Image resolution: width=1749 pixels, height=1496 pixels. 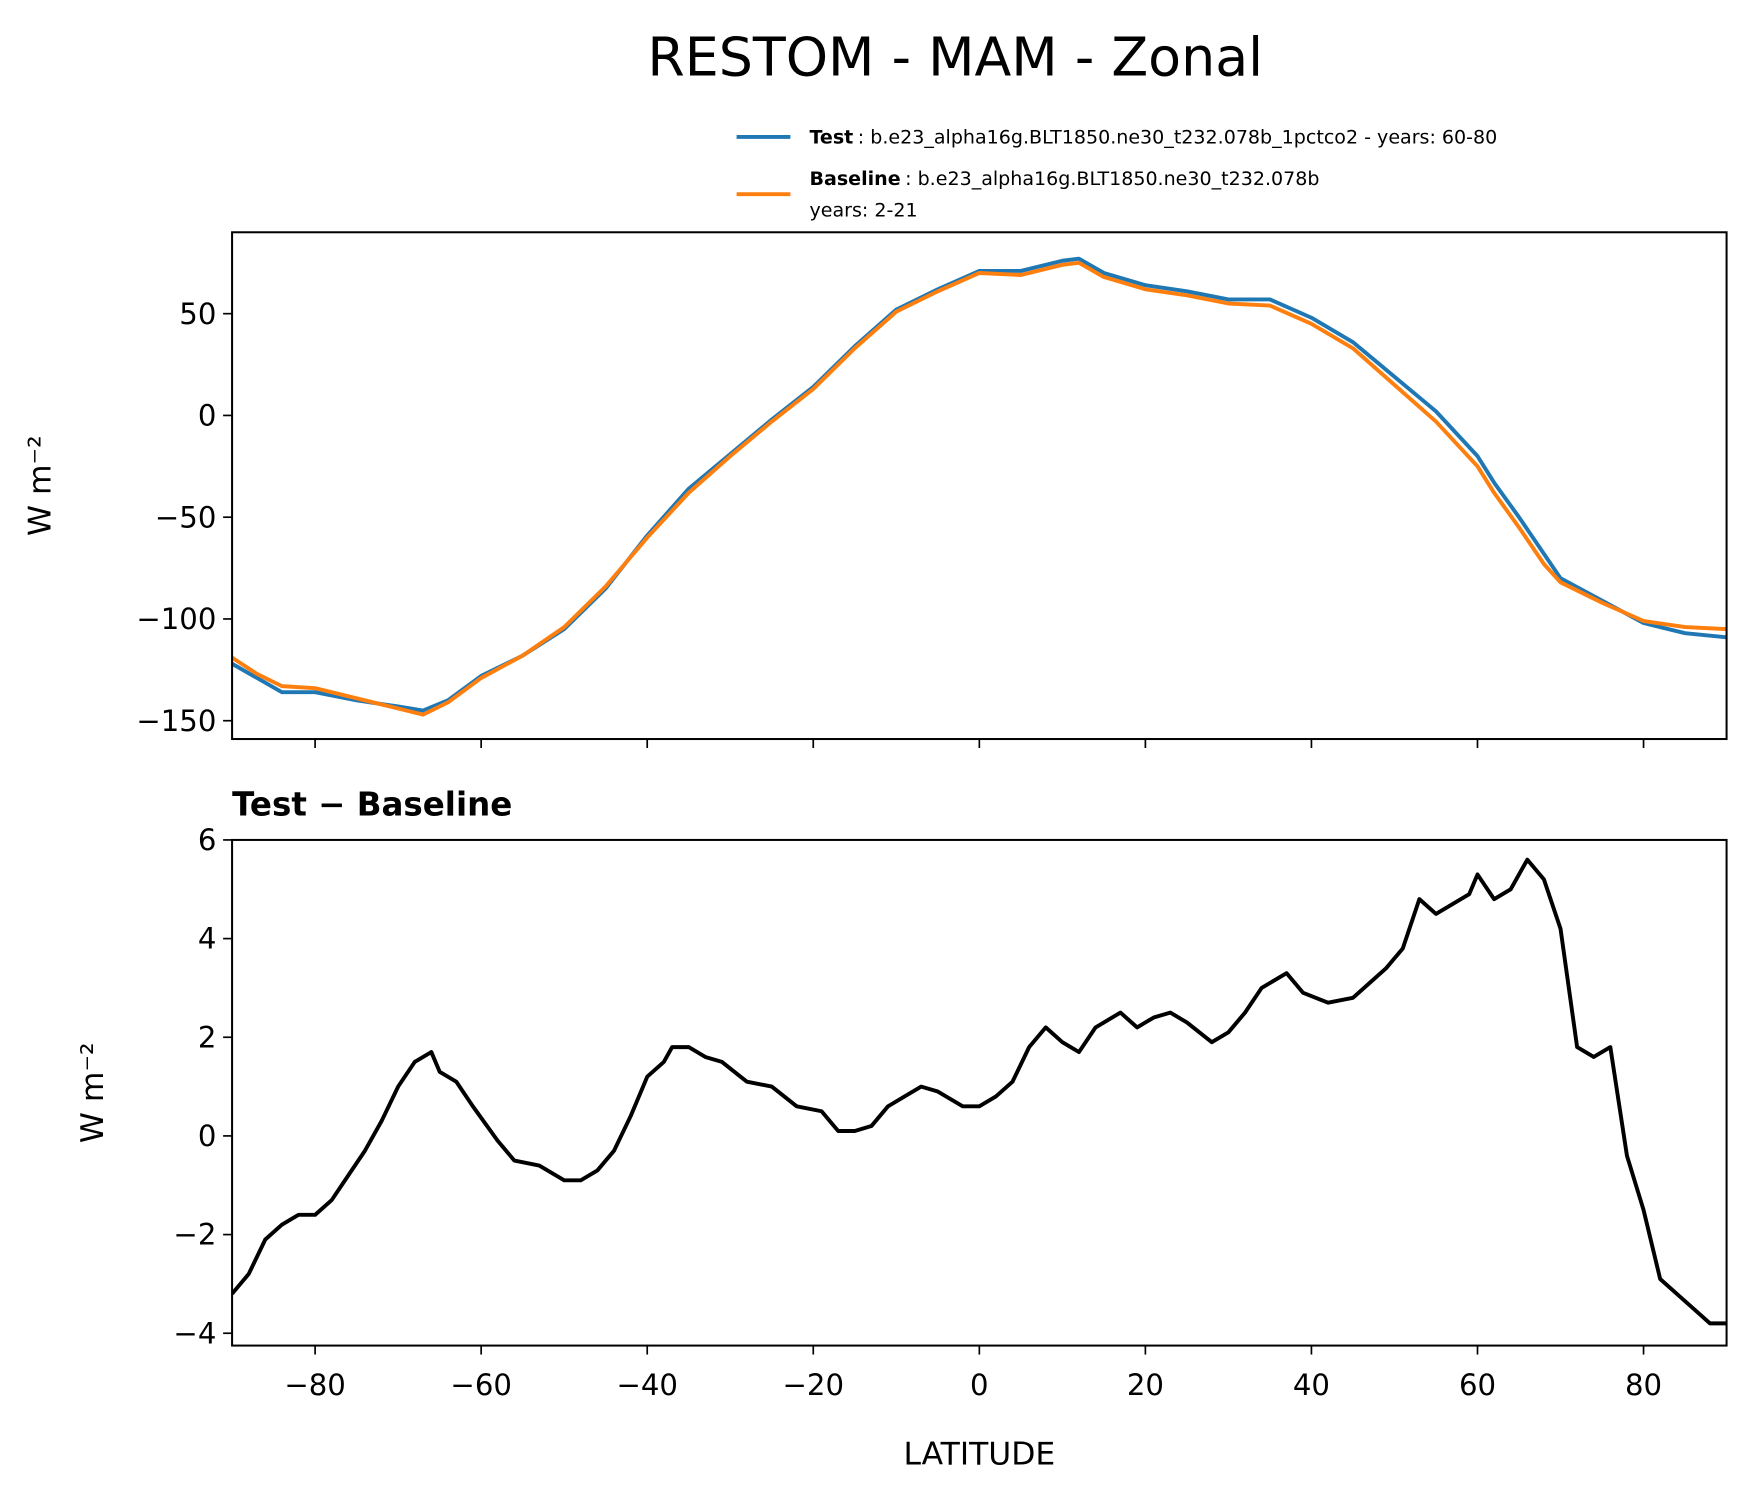 I want to click on y-tick-label: 2, so click(x=207, y=1037).